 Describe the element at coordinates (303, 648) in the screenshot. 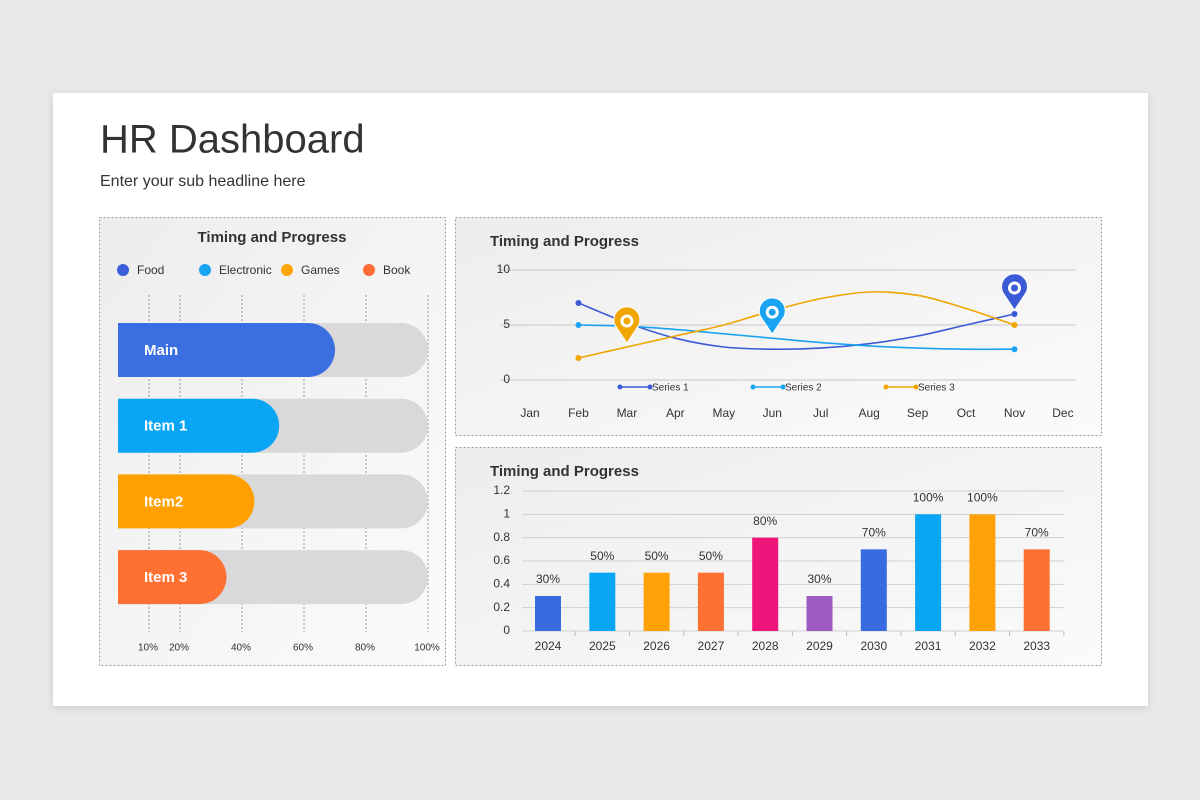

I see `x-tick-label: 60%` at that location.